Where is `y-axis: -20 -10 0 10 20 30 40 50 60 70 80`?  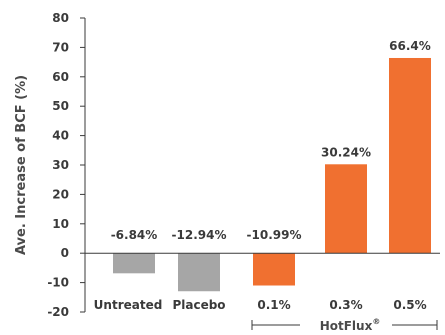
y-axis: -20 -10 0 10 20 30 40 50 60 70 80 is located at coordinates (66, 165).